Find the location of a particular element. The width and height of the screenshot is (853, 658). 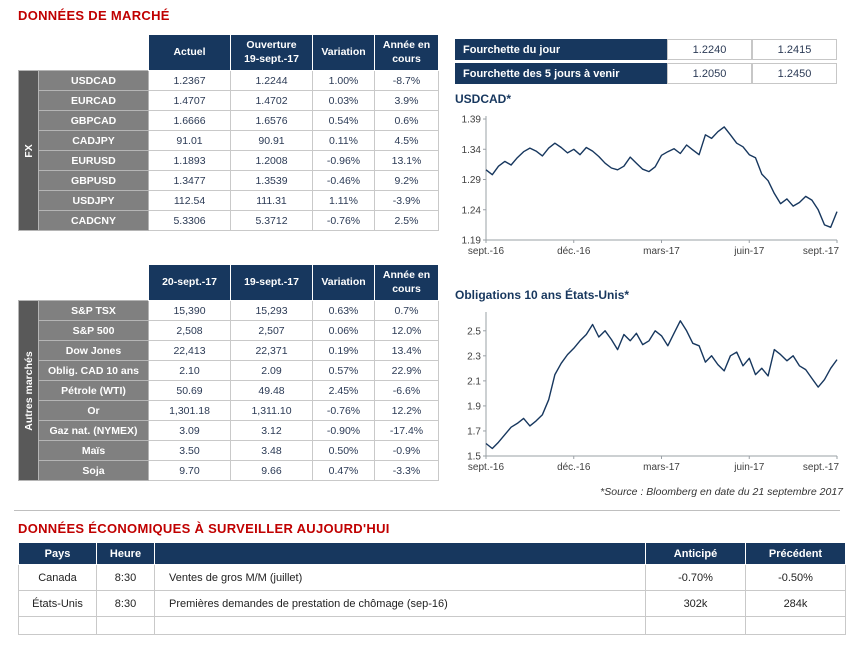

value-cell: 111.31 is located at coordinates (271, 200).